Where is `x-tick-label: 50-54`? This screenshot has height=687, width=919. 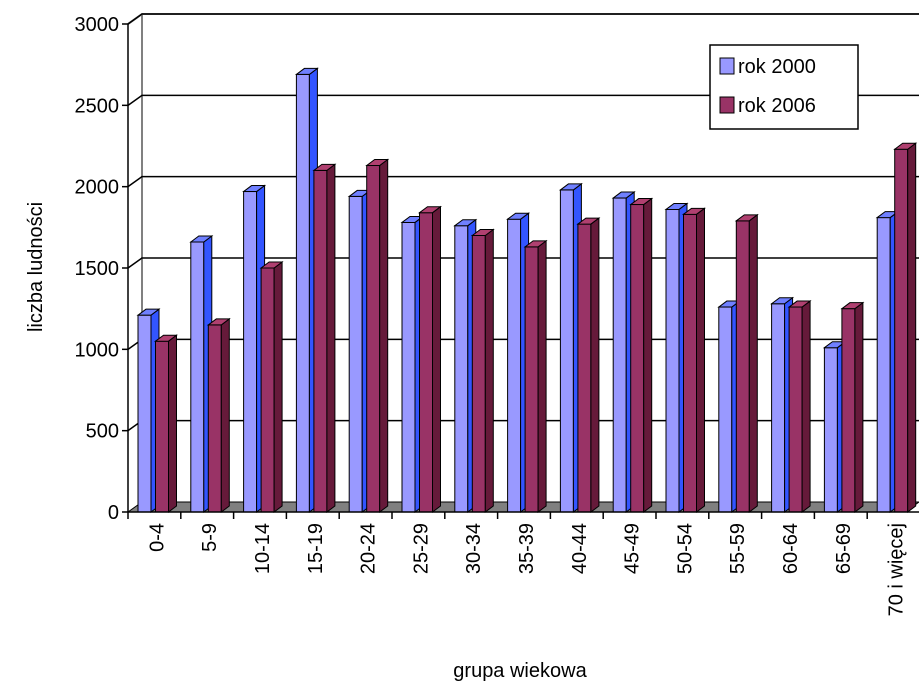 x-tick-label: 50-54 is located at coordinates (685, 548).